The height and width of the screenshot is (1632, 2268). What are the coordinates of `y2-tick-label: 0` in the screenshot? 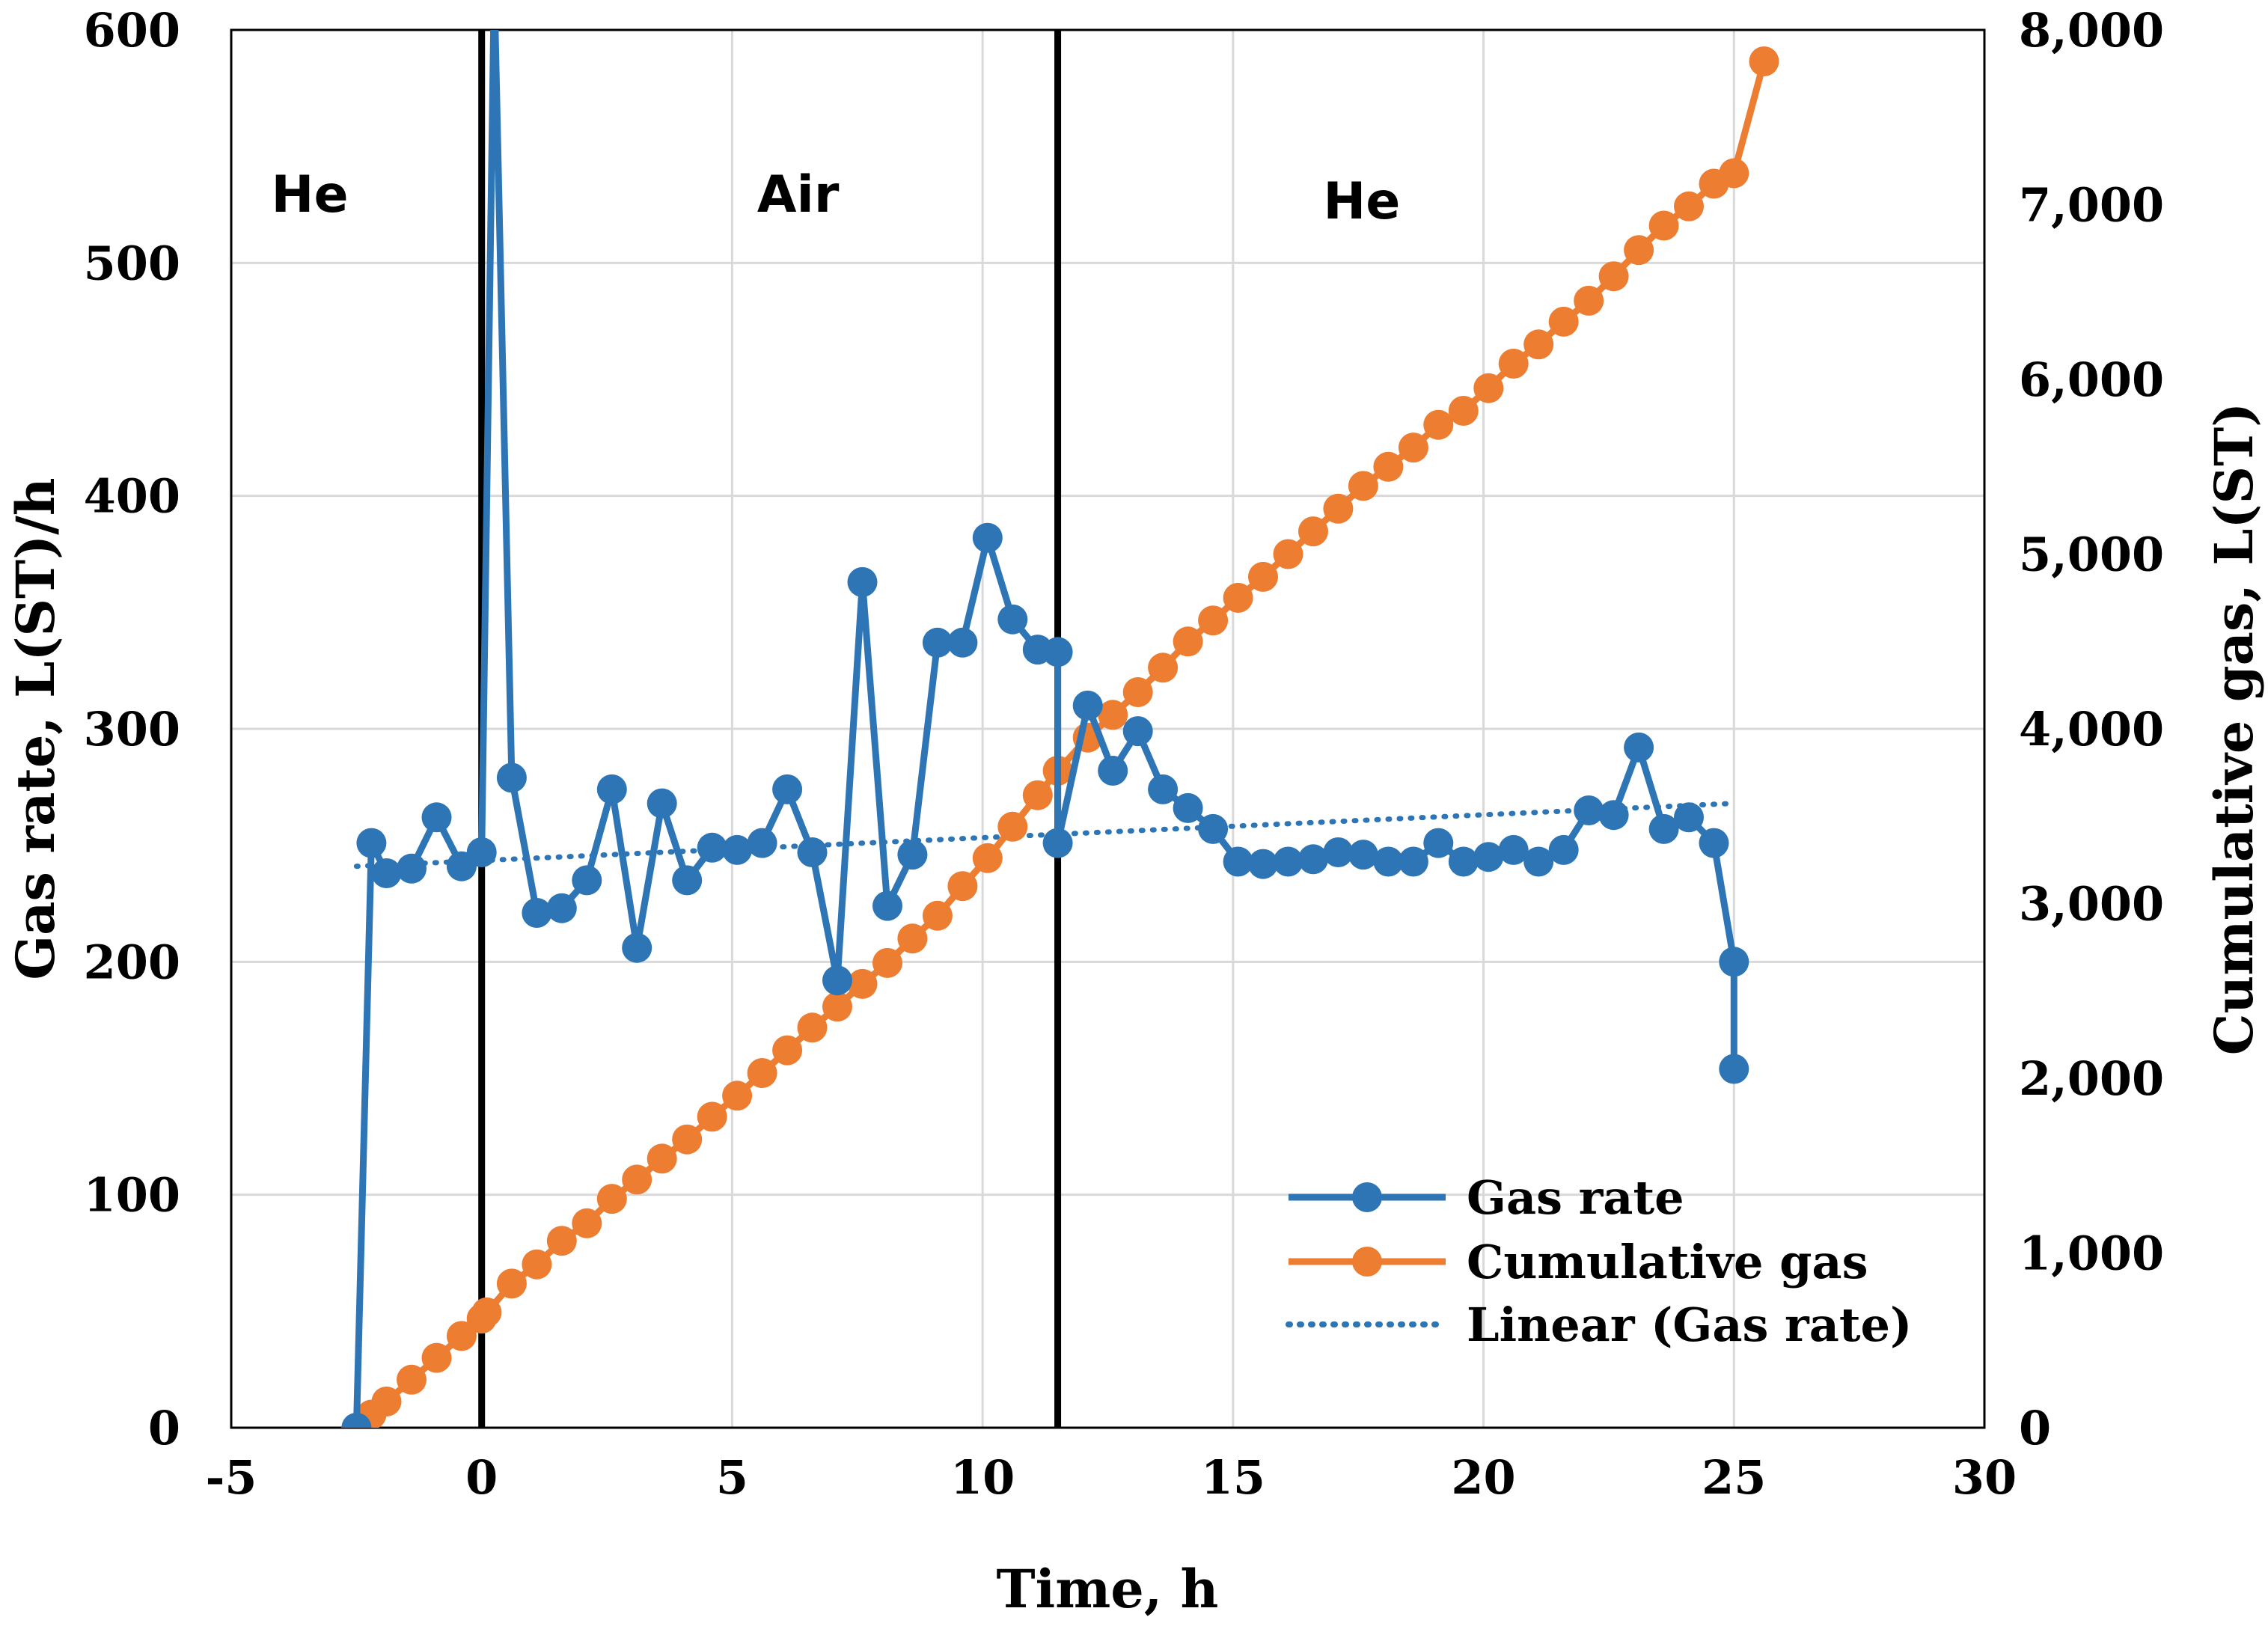 It's located at (2035, 1428).